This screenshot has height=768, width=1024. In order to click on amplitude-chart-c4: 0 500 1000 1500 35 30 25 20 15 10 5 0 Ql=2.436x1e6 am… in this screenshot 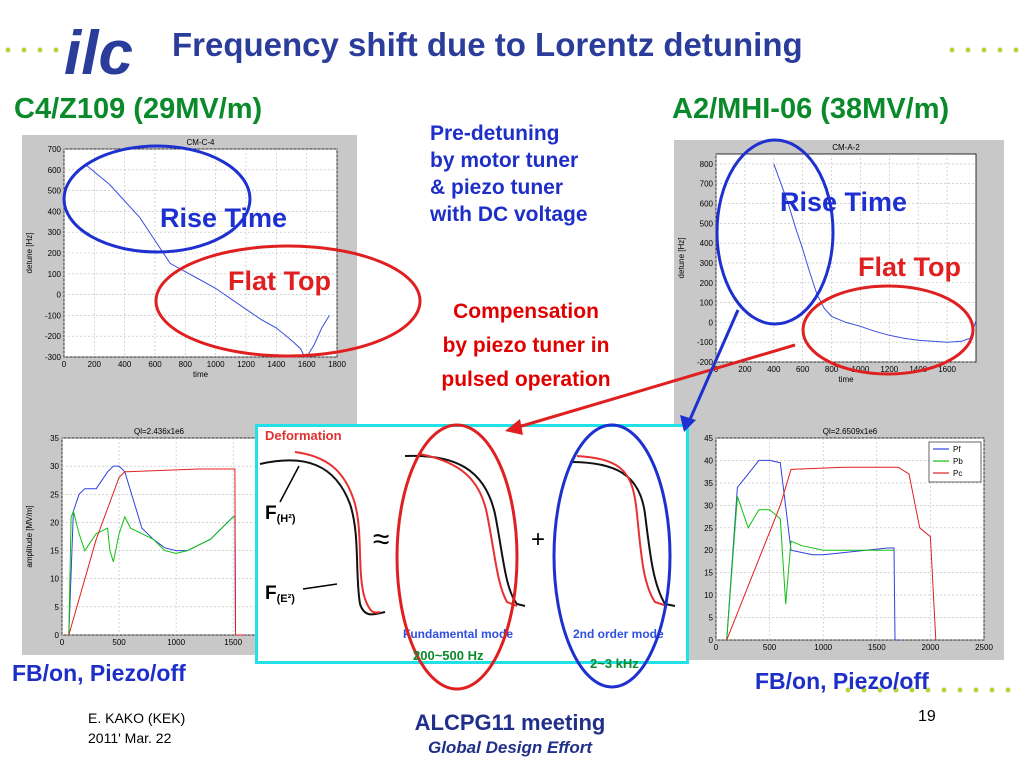, I will do `click(141, 537)`.